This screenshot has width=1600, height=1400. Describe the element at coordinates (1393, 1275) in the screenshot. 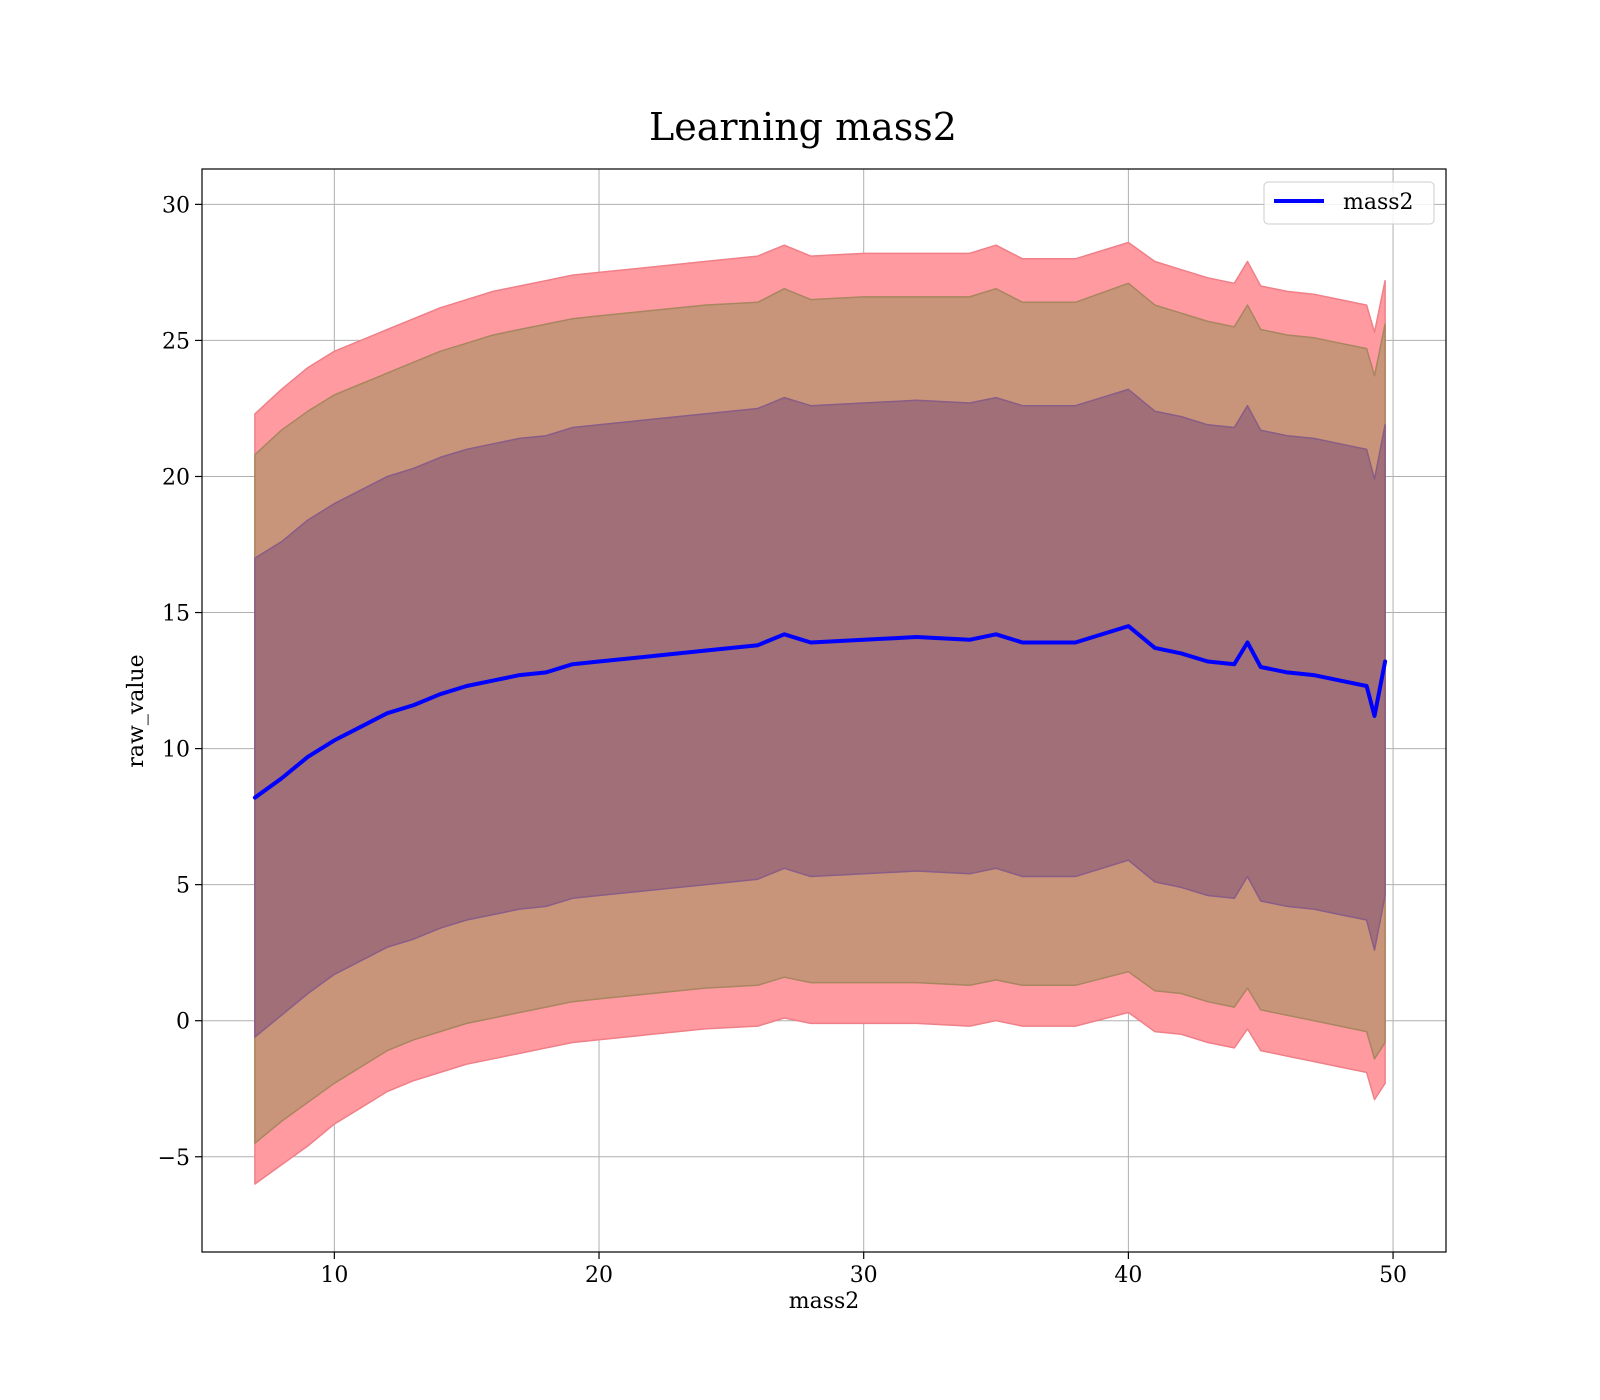

I see `x-tick-label-4: 50` at that location.